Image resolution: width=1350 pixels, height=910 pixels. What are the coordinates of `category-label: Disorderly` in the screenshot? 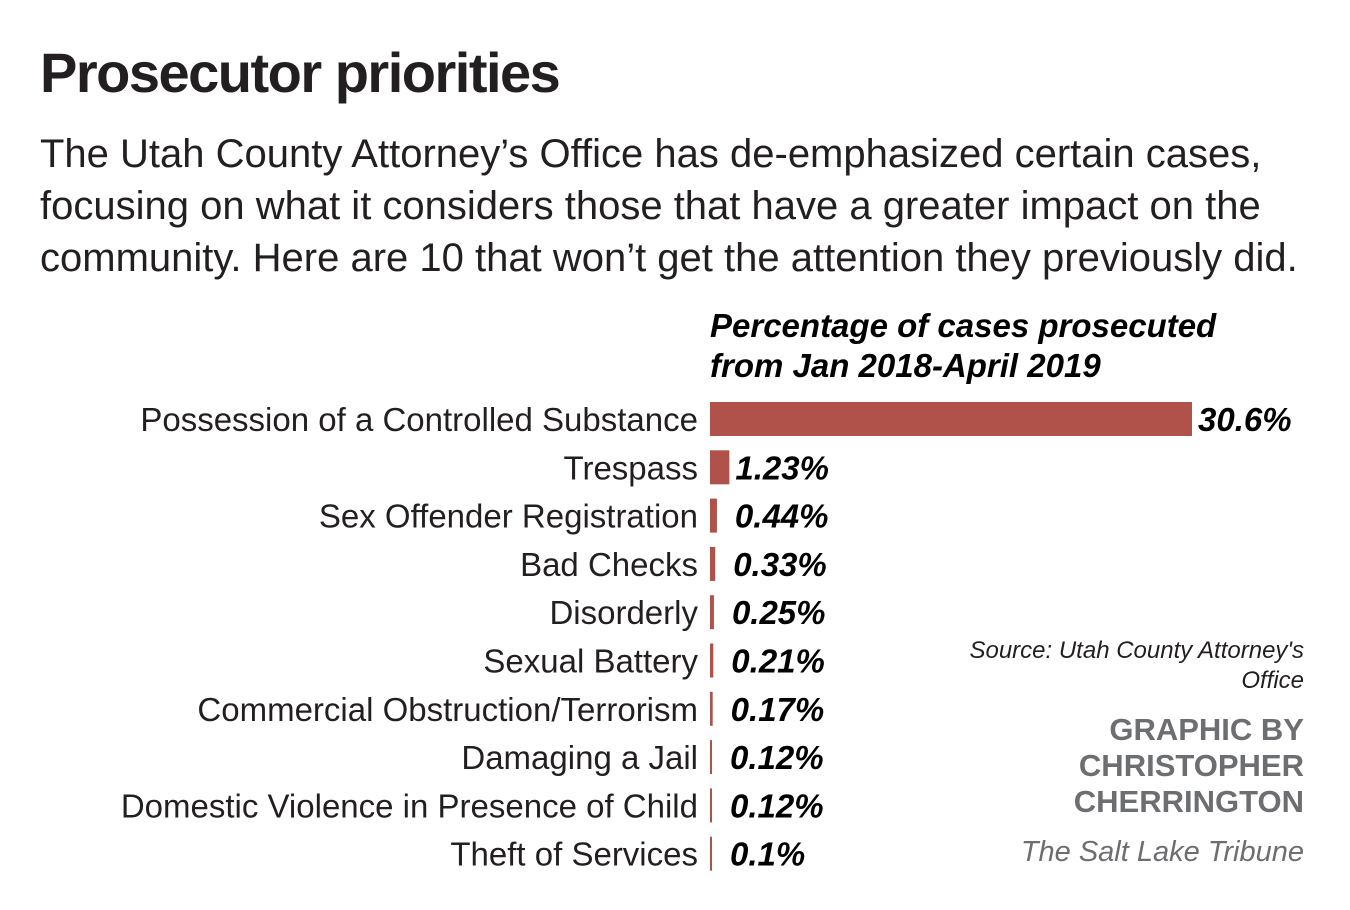 It's located at (623, 612).